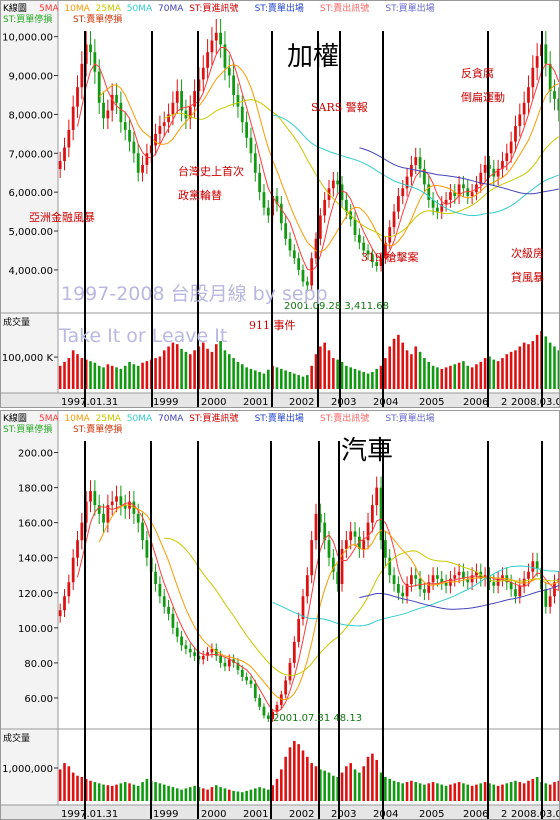 This screenshot has height=820, width=560. Describe the element at coordinates (535, 402) in the screenshot. I see `x-tick-label: 2008.03.06` at that location.